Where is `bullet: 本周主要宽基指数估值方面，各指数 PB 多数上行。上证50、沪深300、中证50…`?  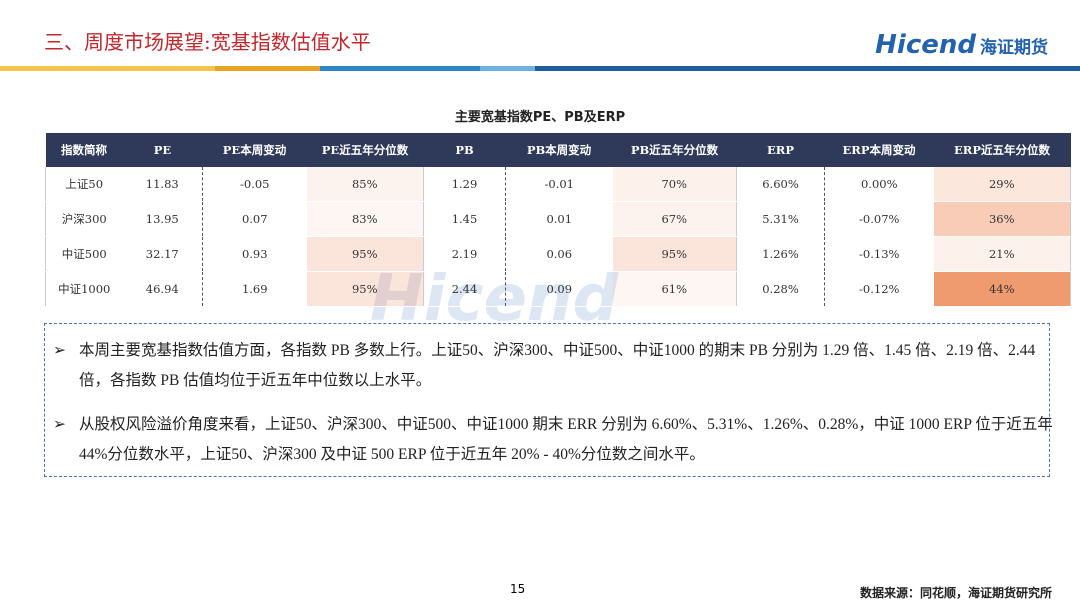
bullet: 本周主要宽基指数估值方面，各指数 PB 多数上行。上证50、沪深300、中证50… is located at coordinates (561, 366).